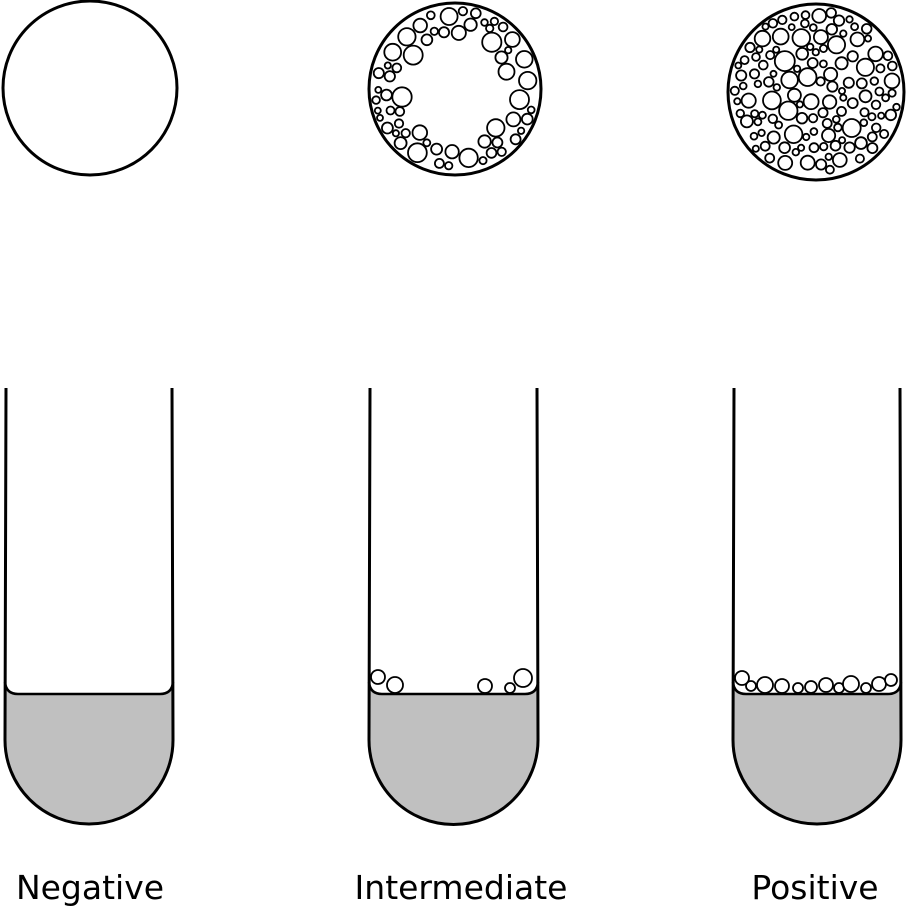 This screenshot has width=906, height=917. Describe the element at coordinates (455, 89) in the screenshot. I see `top-view-intermediate` at that location.